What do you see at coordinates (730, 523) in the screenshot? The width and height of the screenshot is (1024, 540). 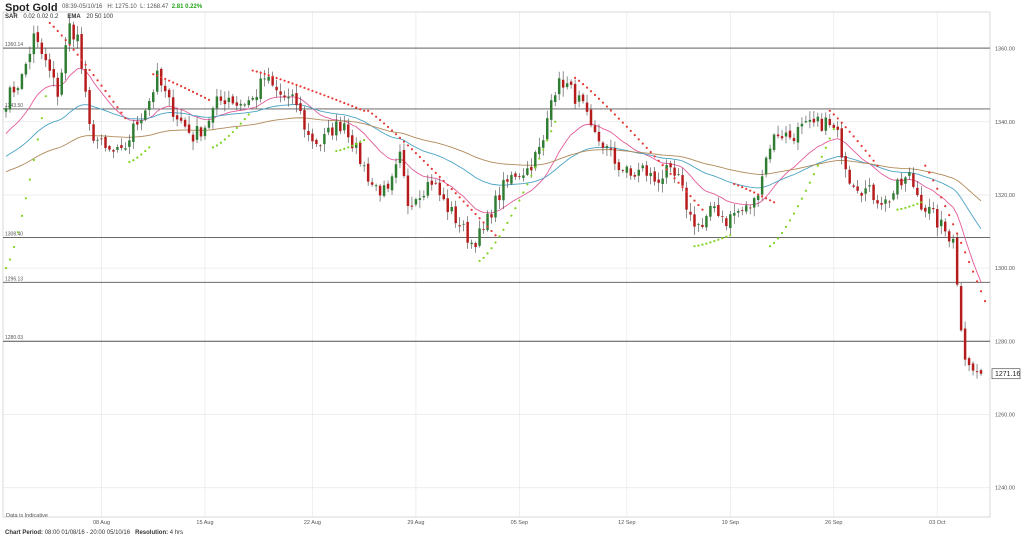 I see `x-tick-label: 19 Sep` at bounding box center [730, 523].